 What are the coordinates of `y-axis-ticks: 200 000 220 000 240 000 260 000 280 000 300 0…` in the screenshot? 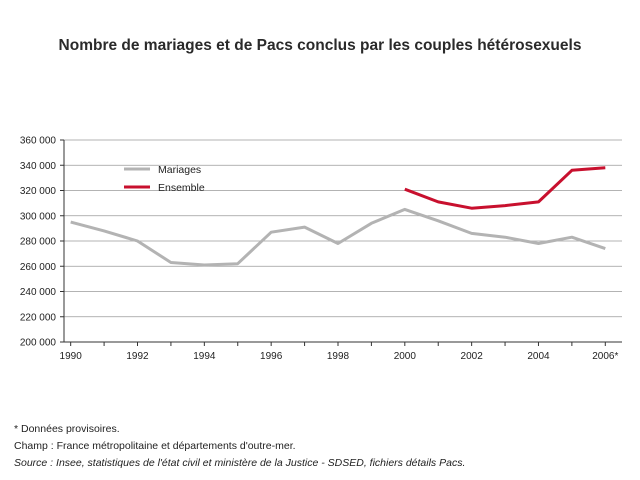 It's located at (42, 242).